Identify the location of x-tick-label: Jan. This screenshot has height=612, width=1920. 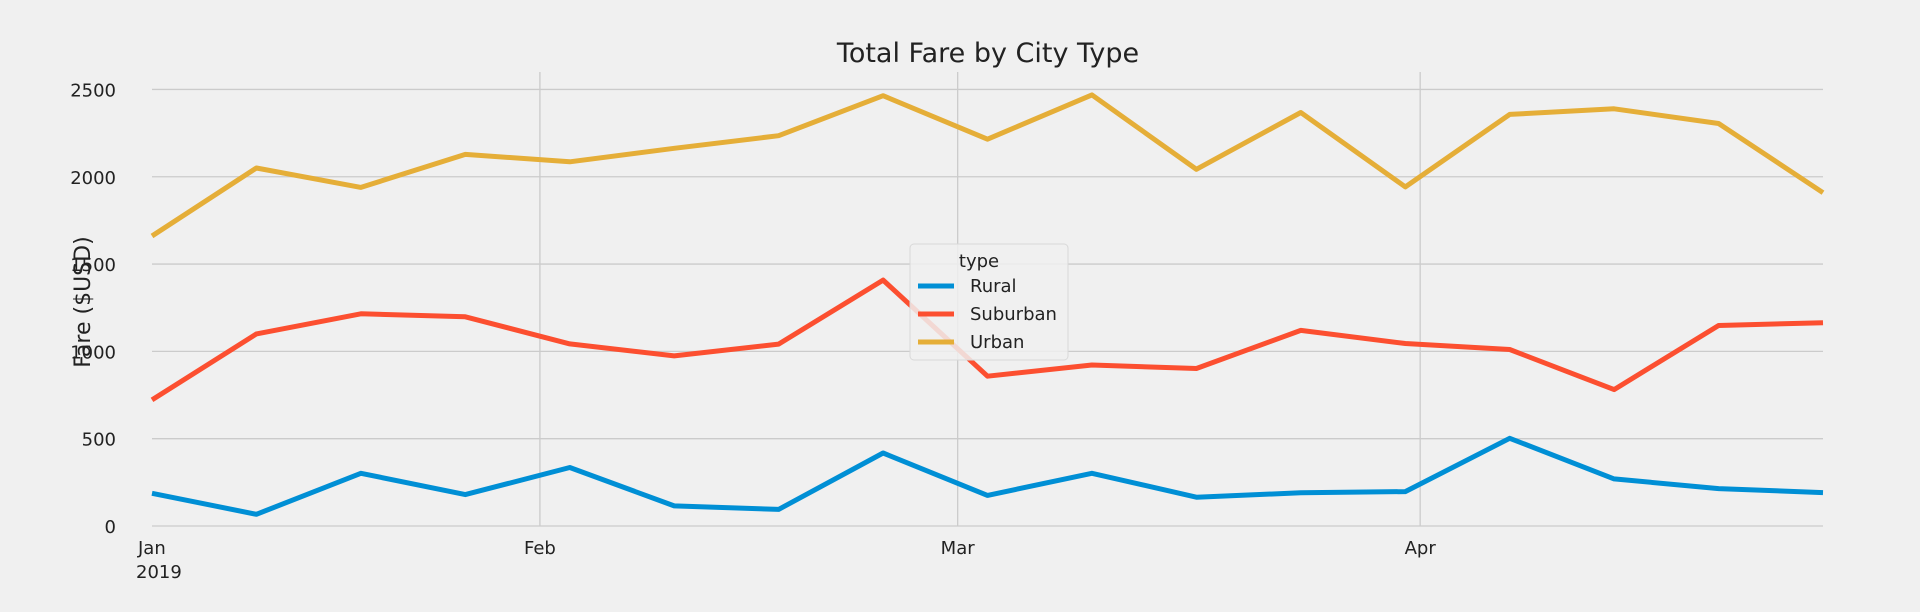
(151, 548).